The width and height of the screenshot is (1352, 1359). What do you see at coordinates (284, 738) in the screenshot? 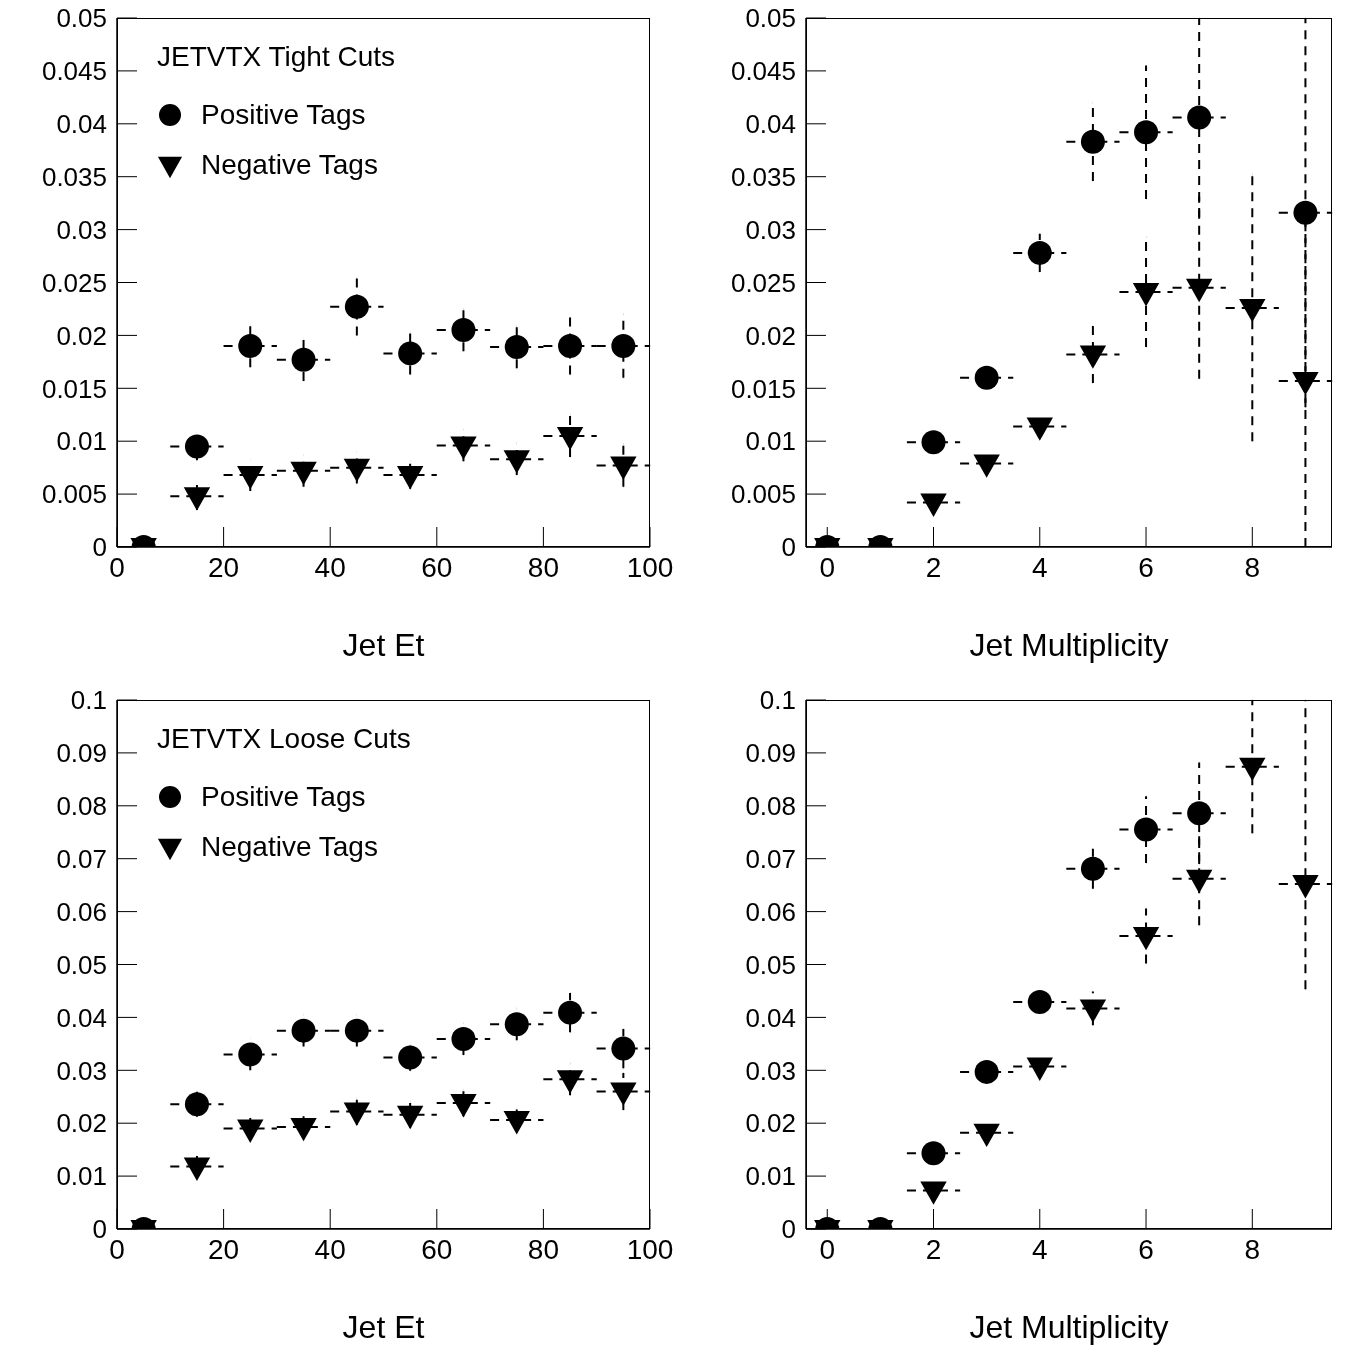
I see `legend-title: JETVTX Loose Cuts` at bounding box center [284, 738].